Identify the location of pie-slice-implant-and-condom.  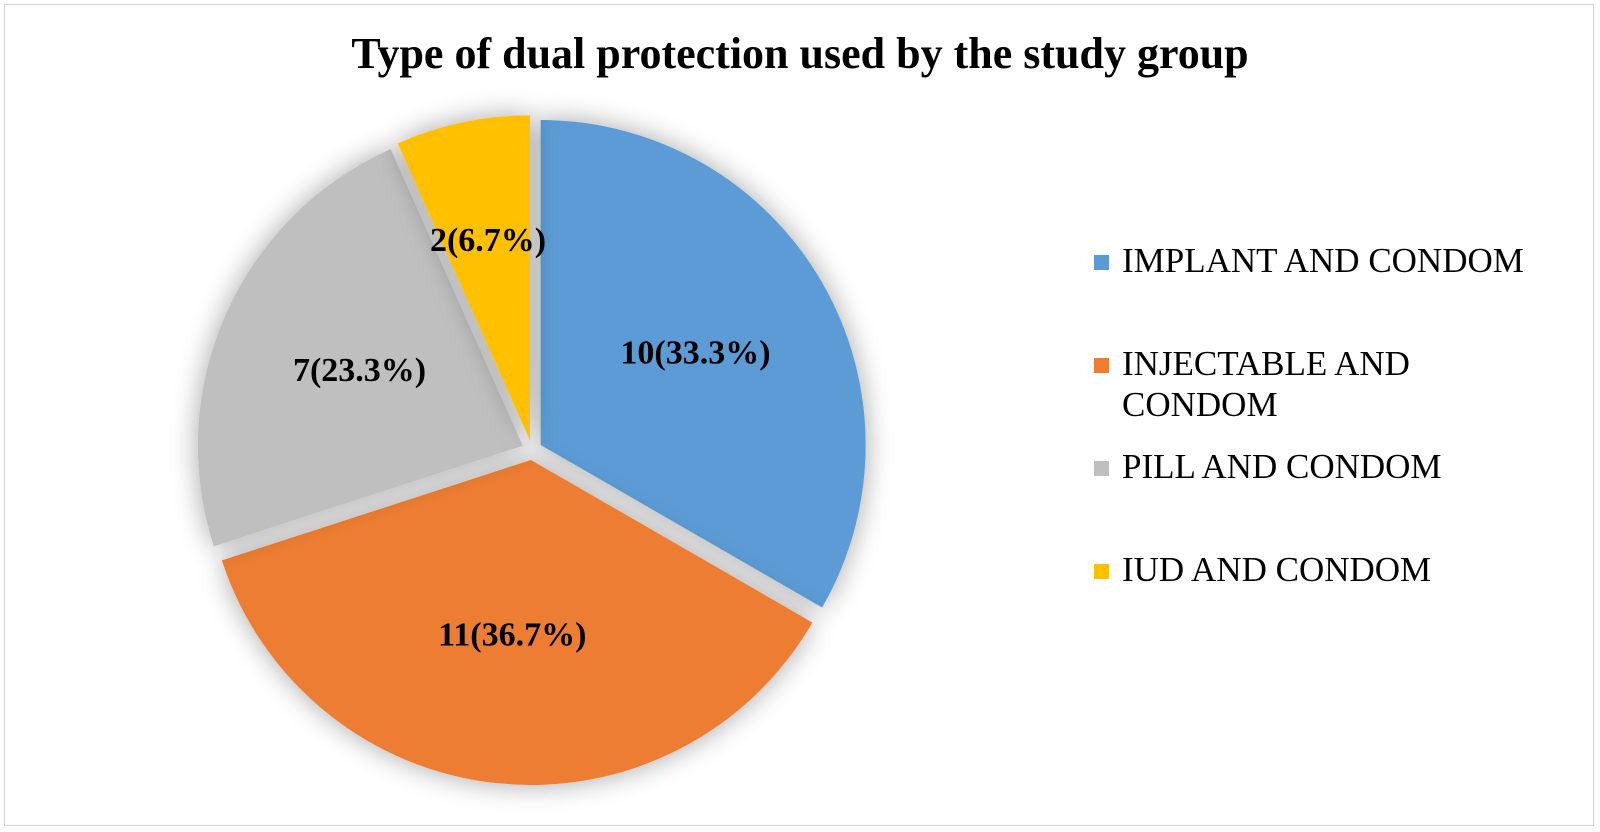
(703, 364).